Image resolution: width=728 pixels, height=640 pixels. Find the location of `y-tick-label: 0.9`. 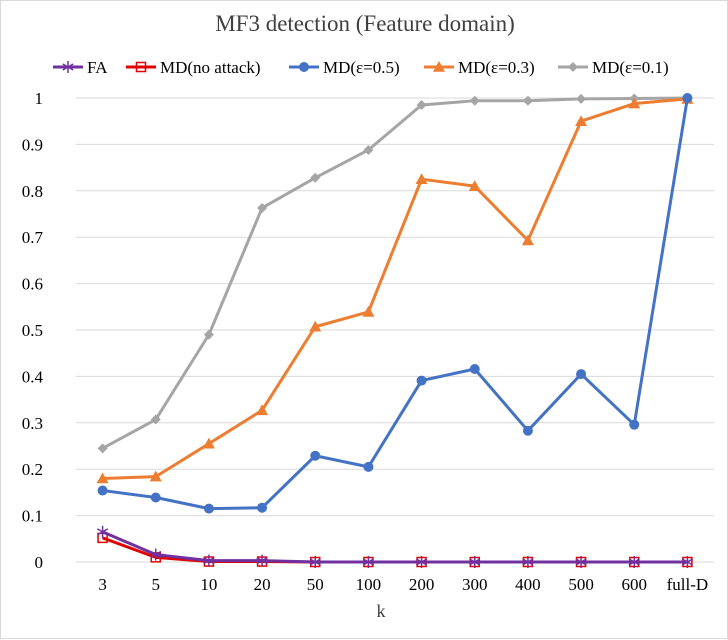

y-tick-label: 0.9 is located at coordinates (32, 144).